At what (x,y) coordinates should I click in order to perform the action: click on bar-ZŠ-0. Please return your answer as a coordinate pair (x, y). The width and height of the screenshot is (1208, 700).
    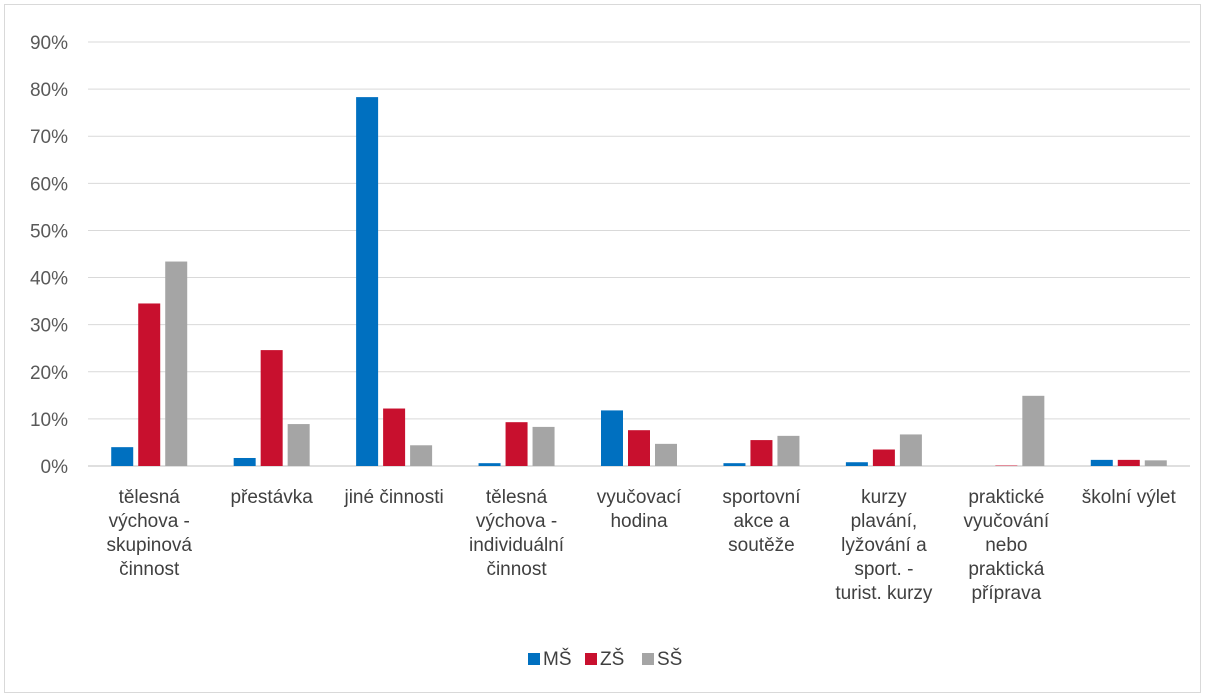
    Looking at the image, I should click on (149, 384).